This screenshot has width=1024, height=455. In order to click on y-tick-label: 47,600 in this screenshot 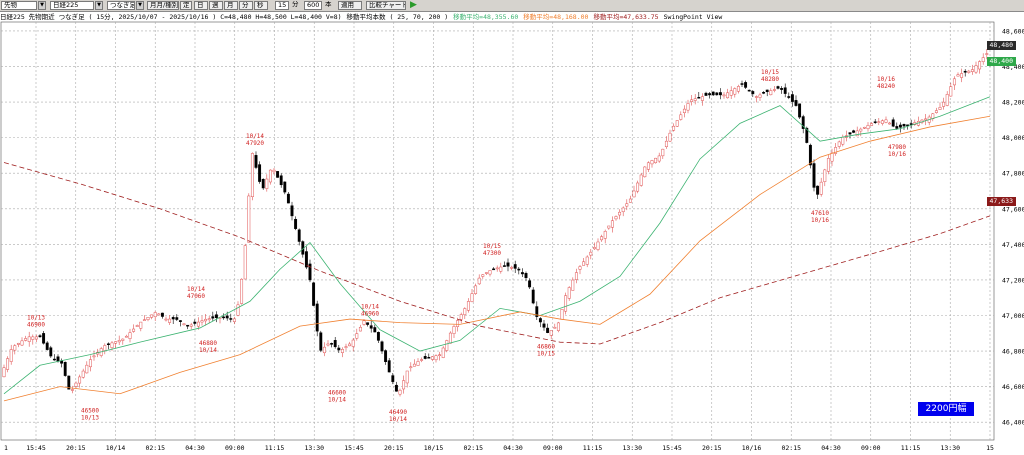, I will do `click(1013, 209)`.